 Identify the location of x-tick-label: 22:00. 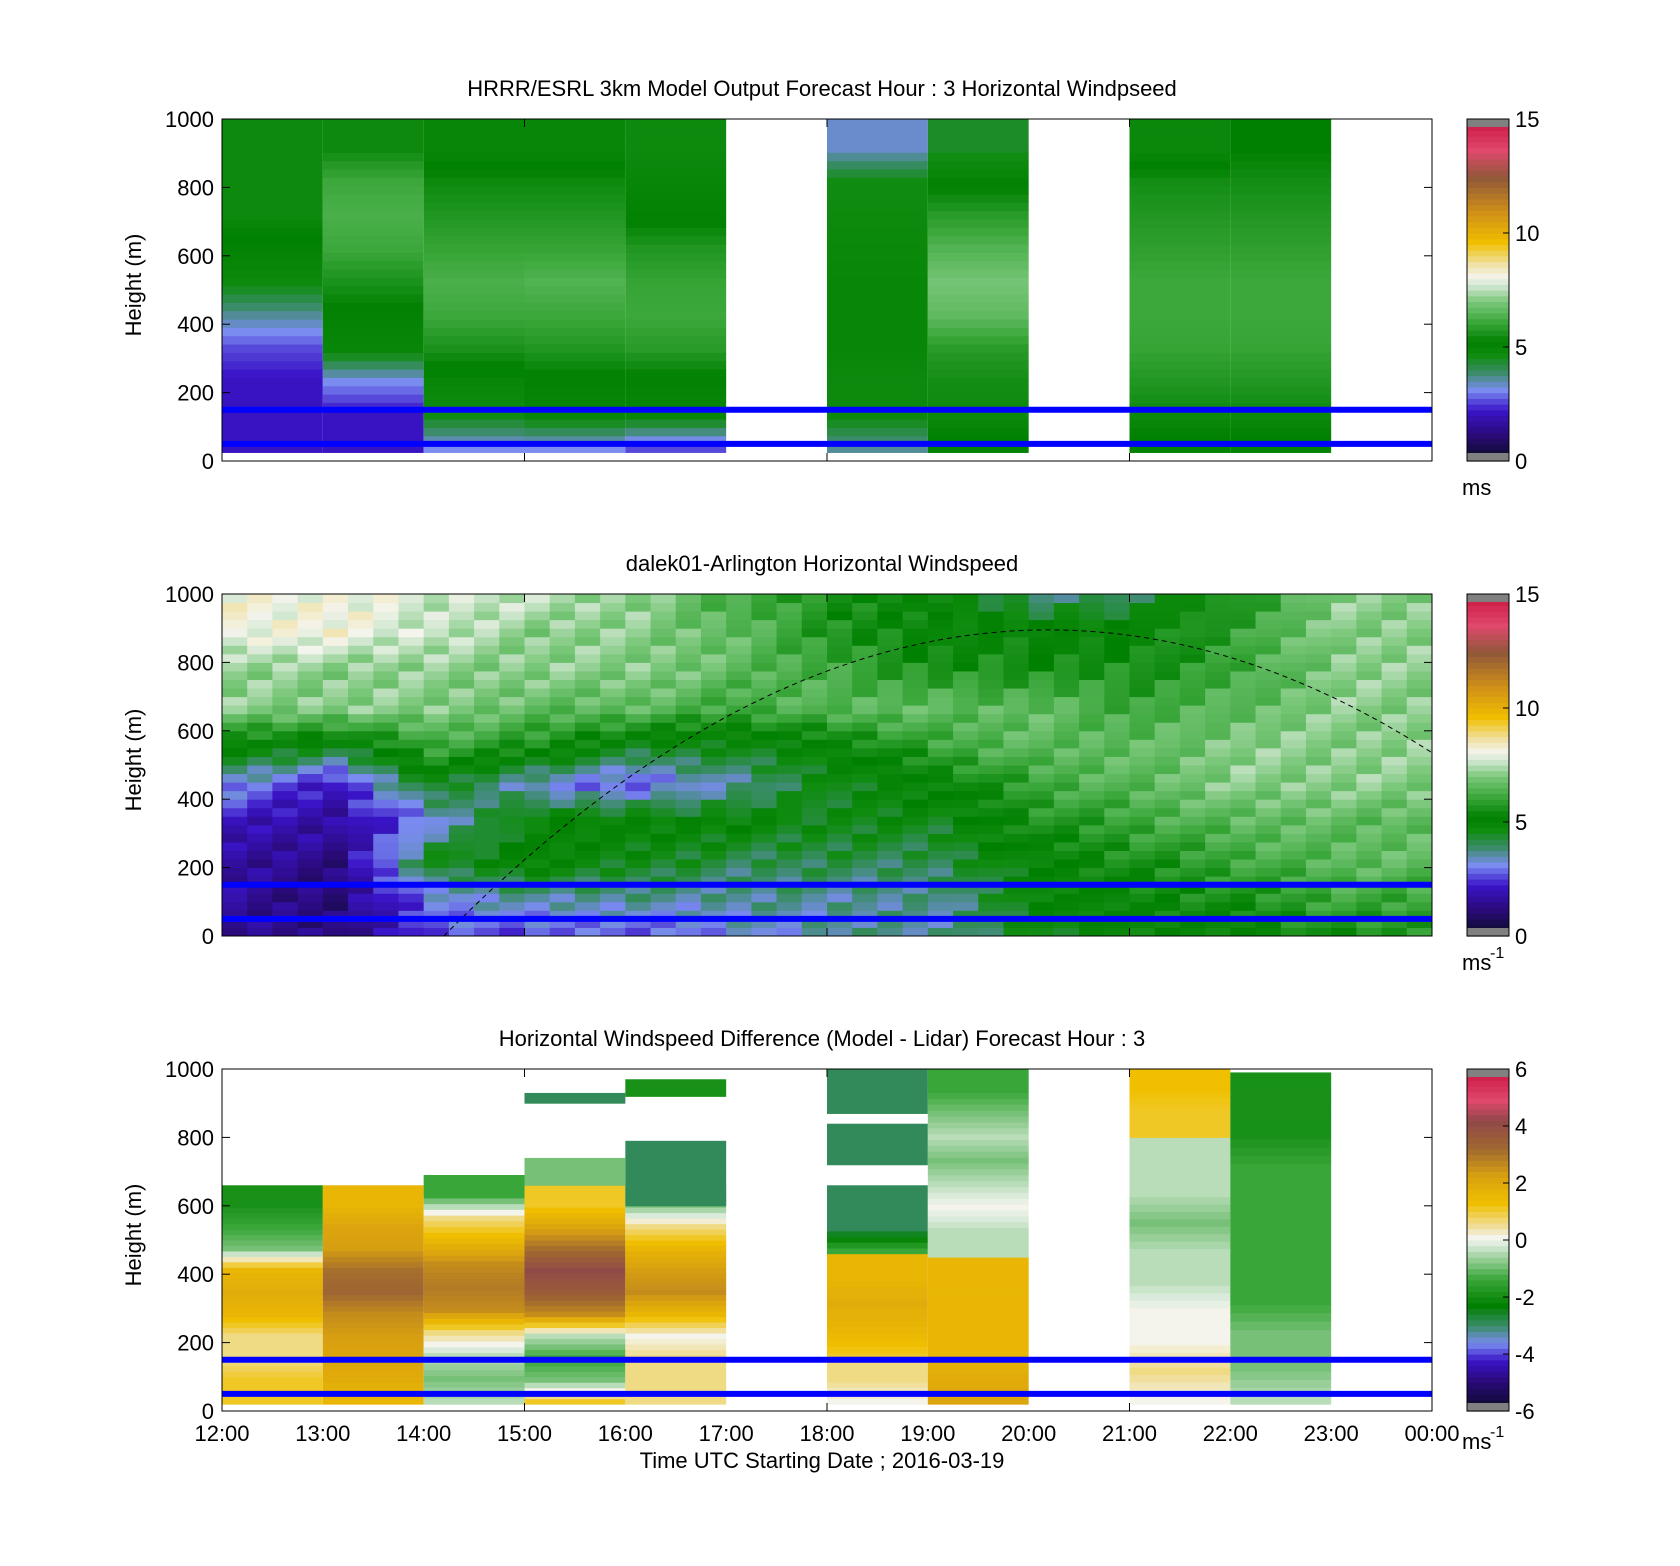
(1230, 1433).